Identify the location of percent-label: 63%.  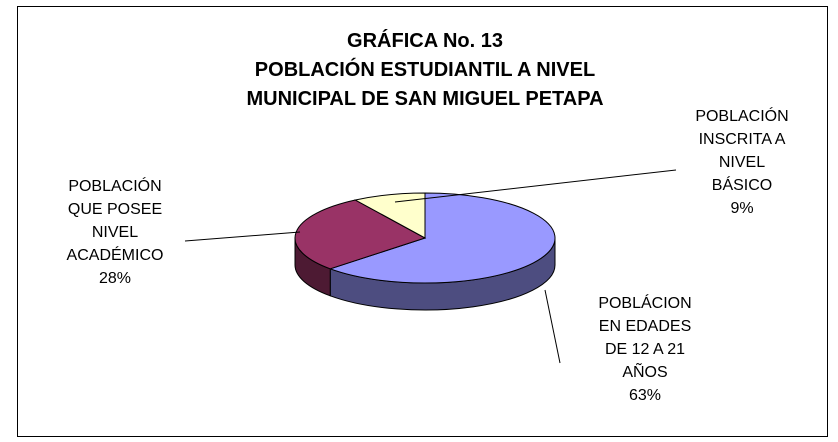
(645, 395).